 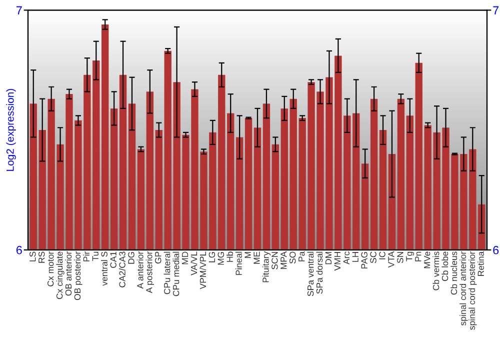 What do you see at coordinates (328, 258) in the screenshot?
I see `x-tick-label: DM` at bounding box center [328, 258].